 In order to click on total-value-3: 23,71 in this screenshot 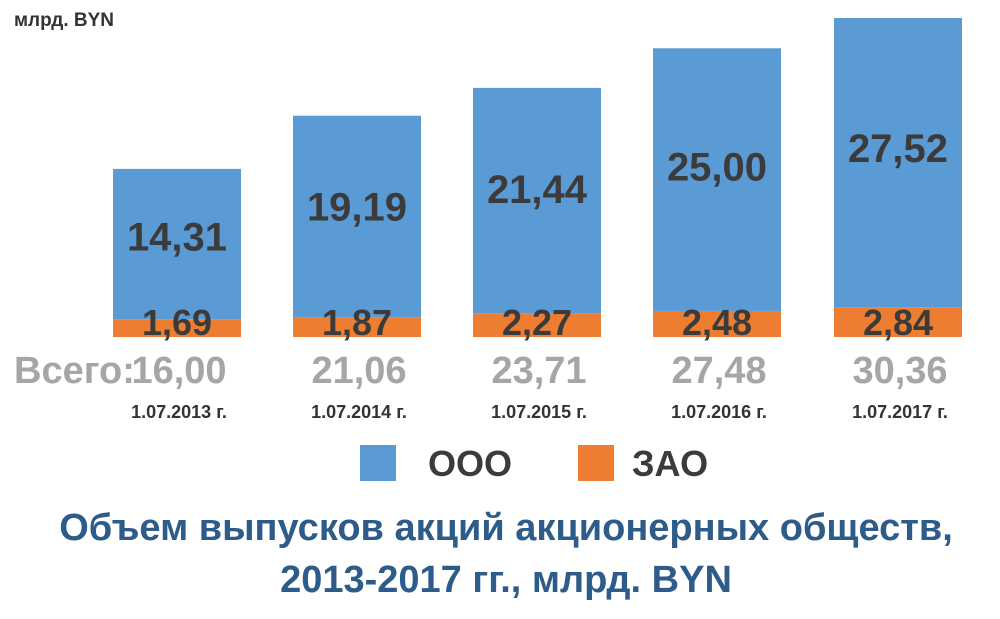, I will do `click(538, 371)`.